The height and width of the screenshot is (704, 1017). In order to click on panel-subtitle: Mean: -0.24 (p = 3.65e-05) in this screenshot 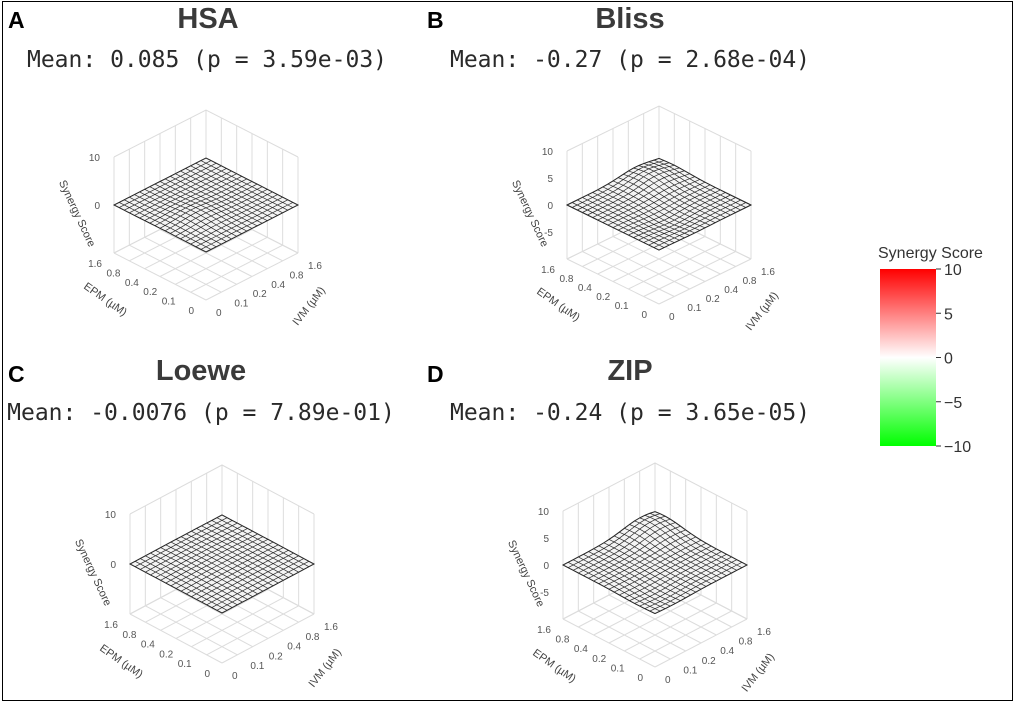, I will do `click(630, 413)`.